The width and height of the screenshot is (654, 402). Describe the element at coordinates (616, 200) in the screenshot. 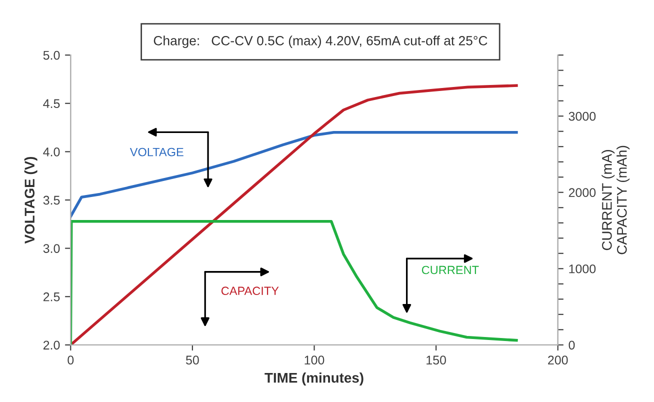

I see `y2-axis-title: CURRENT (mA) CAPACITY (mAh)` at that location.